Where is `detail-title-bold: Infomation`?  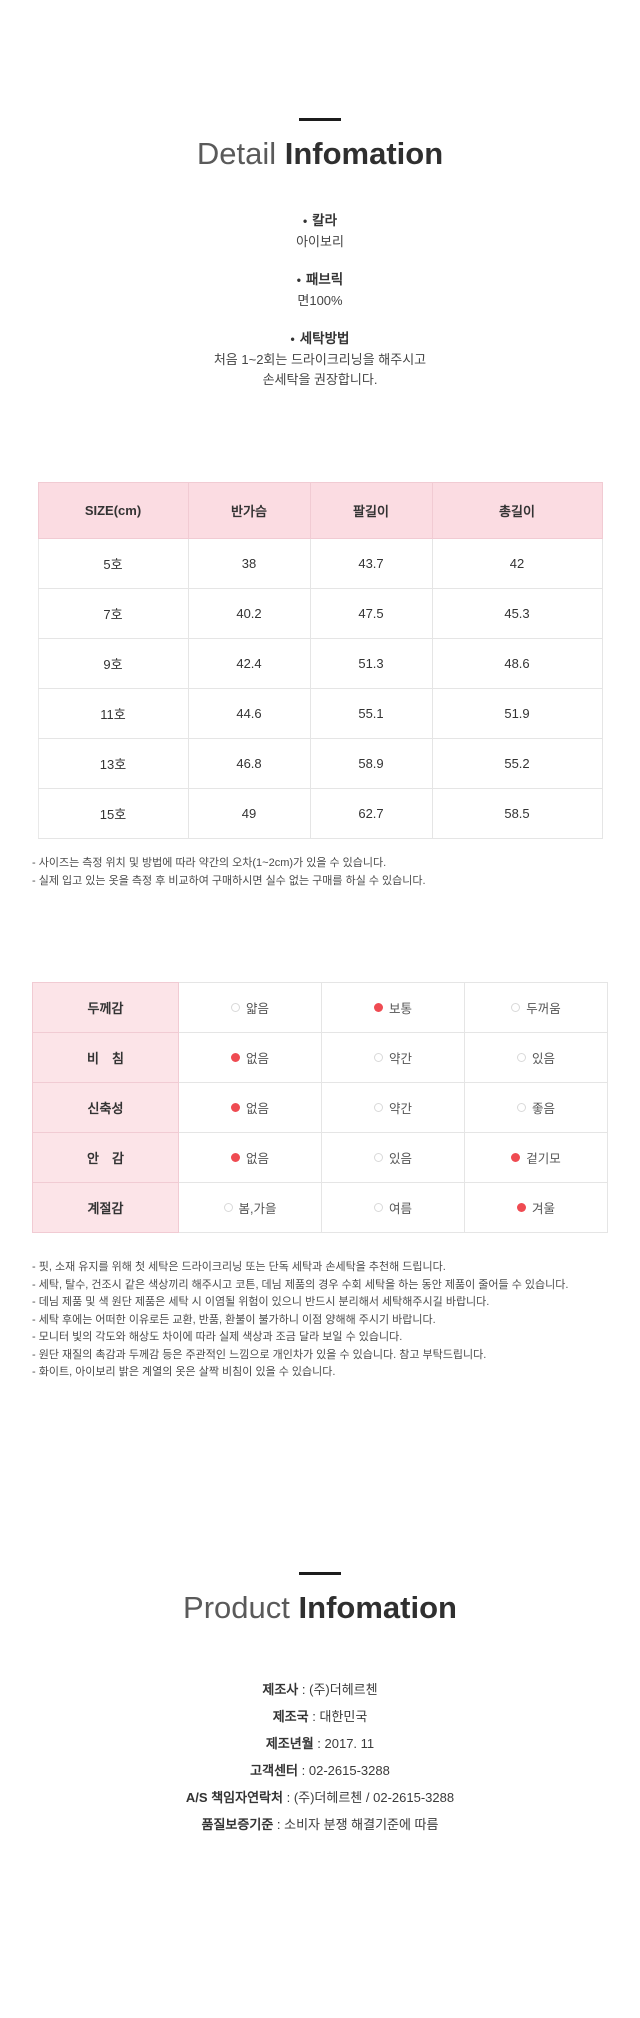 detail-title-bold: Infomation is located at coordinates (364, 153).